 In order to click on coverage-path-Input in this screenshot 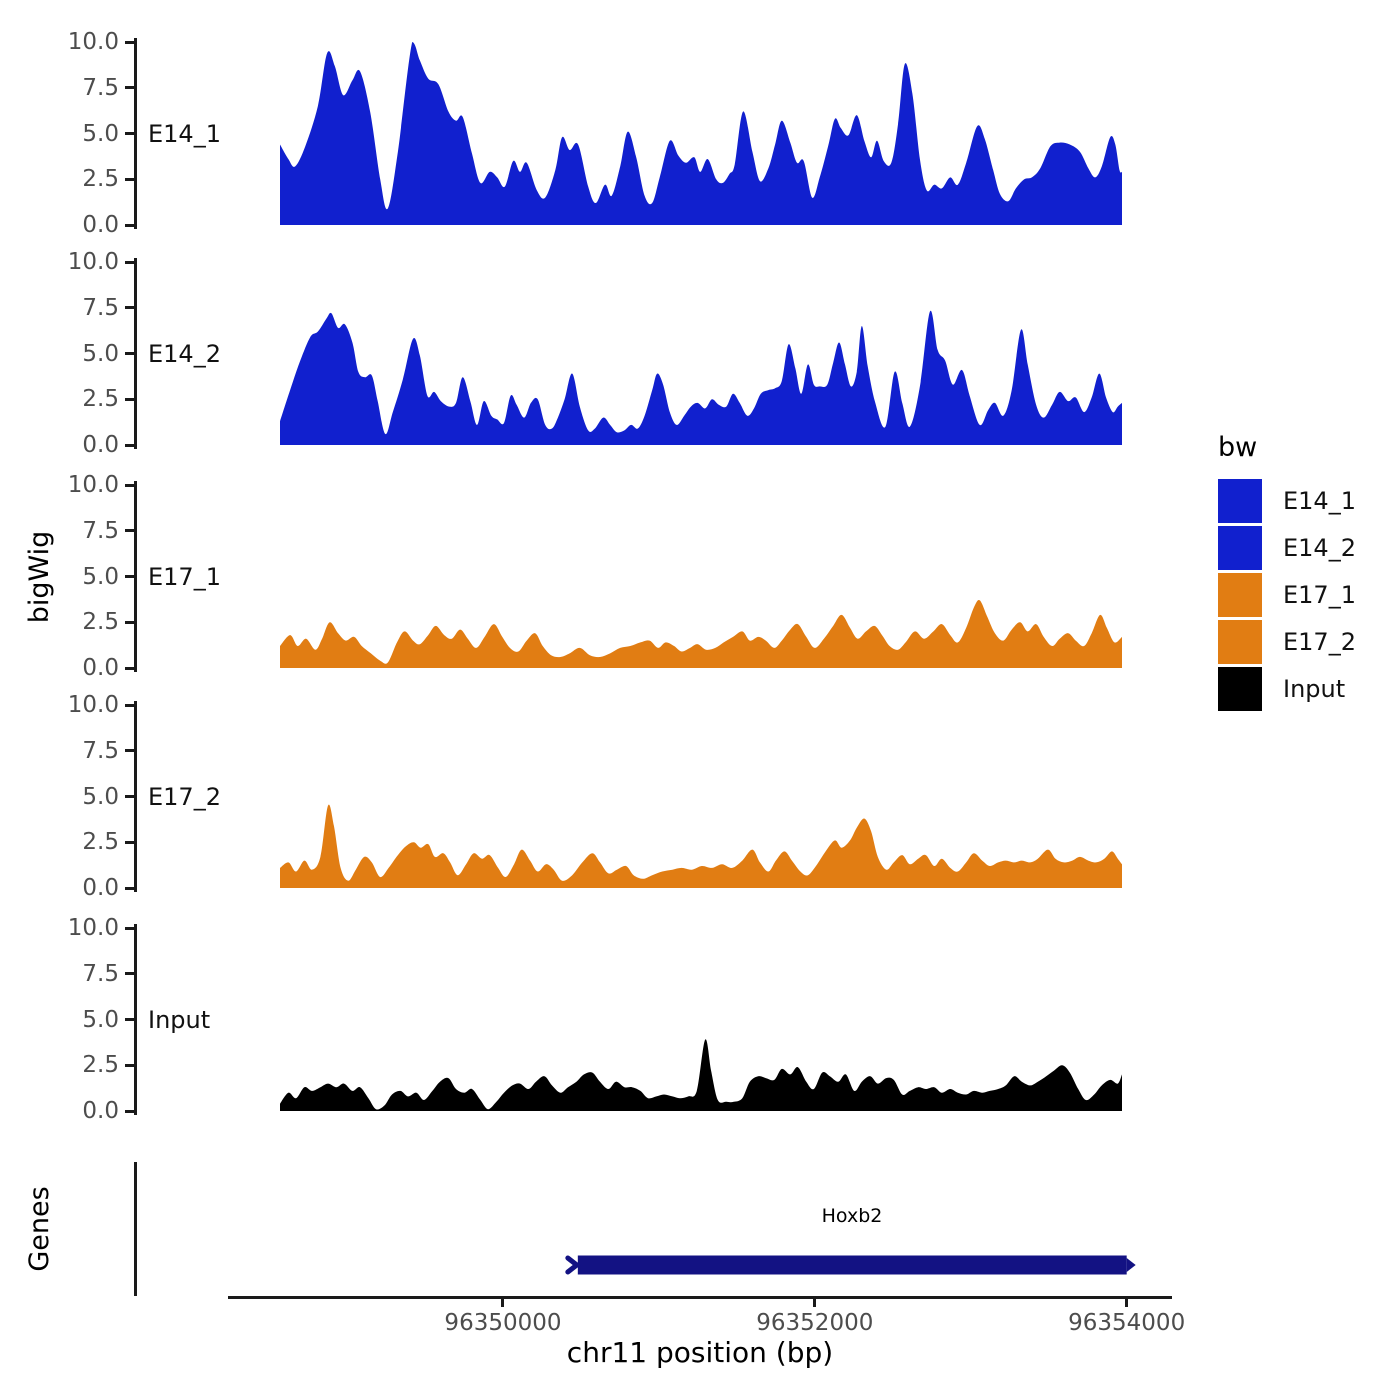, I will do `click(701, 1075)`.